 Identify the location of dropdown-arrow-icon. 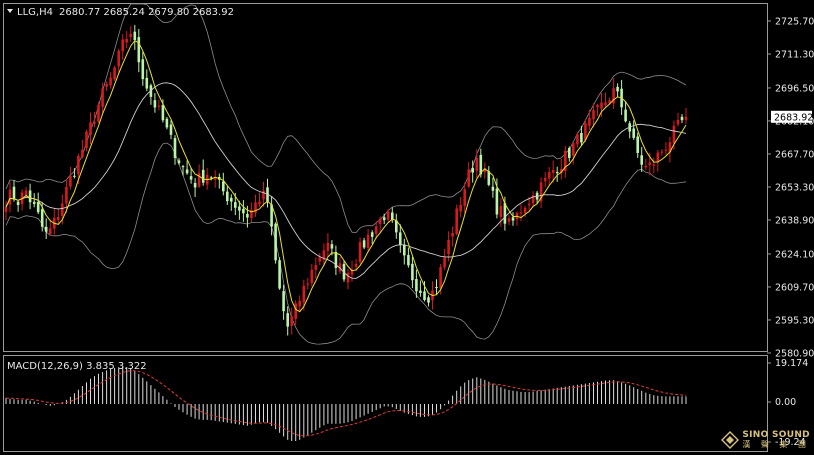
(10, 11).